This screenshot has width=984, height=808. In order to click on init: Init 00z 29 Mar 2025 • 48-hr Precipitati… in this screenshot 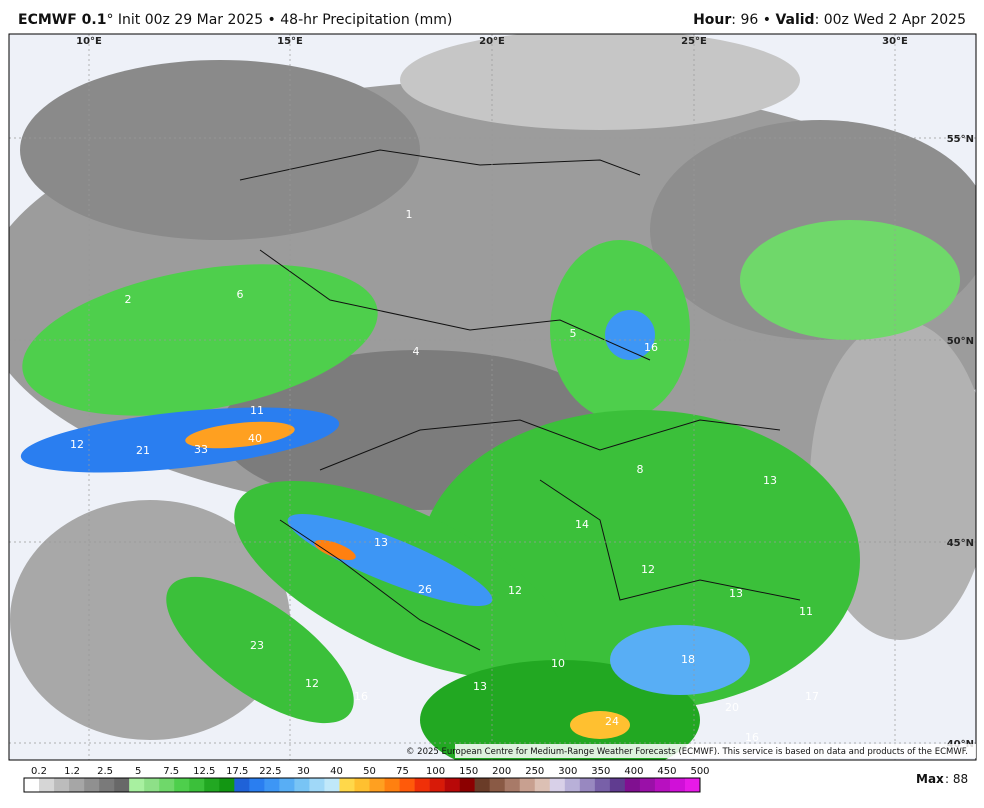, I will do `click(283, 20)`.